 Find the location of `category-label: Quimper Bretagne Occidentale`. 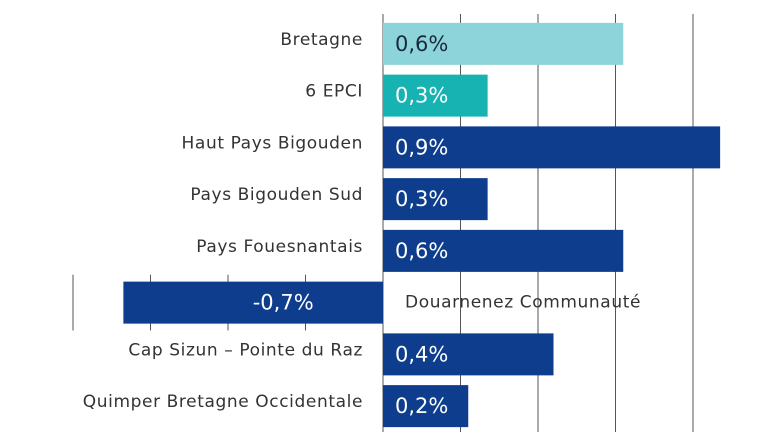

category-label: Quimper Bretagne Occidentale is located at coordinates (223, 402).